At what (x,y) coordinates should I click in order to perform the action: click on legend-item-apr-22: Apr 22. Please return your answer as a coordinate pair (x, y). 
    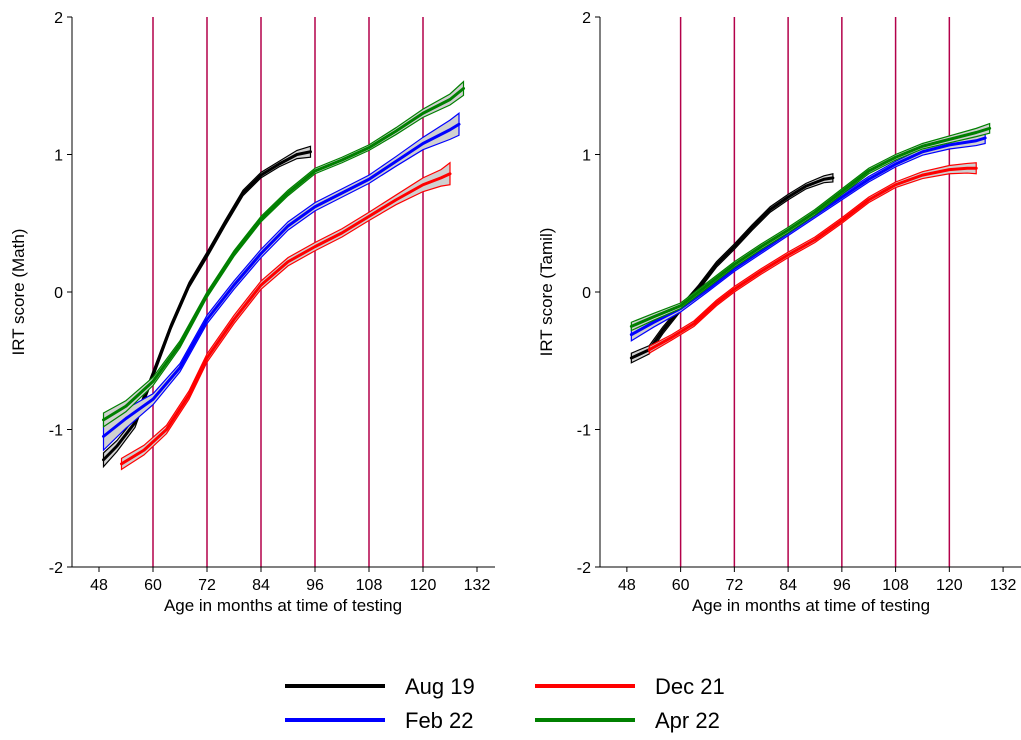
    Looking at the image, I should click on (627, 720).